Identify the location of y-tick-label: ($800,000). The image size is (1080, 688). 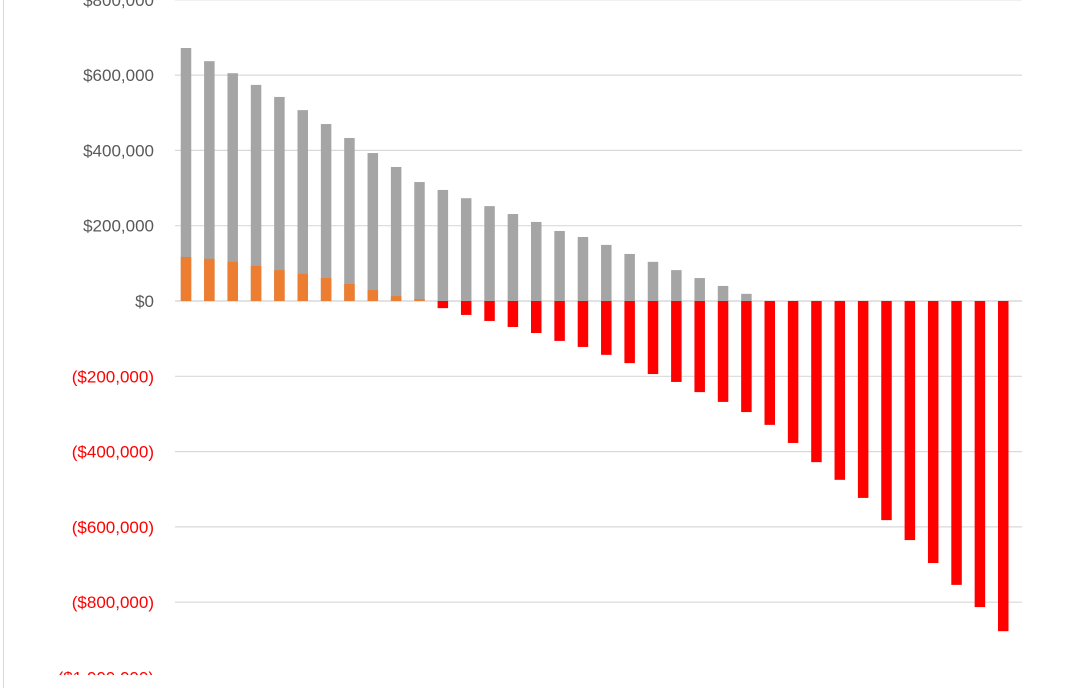
(113, 602).